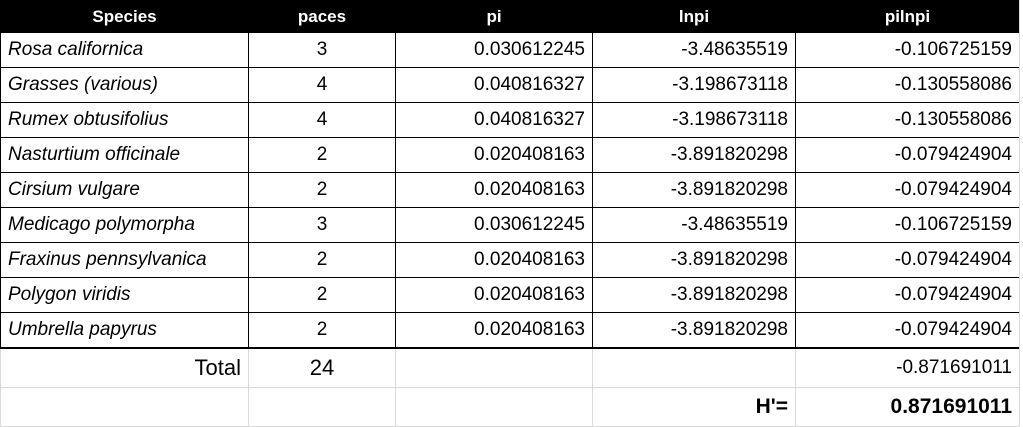  I want to click on cell-species: Grasses (various), so click(124, 85).